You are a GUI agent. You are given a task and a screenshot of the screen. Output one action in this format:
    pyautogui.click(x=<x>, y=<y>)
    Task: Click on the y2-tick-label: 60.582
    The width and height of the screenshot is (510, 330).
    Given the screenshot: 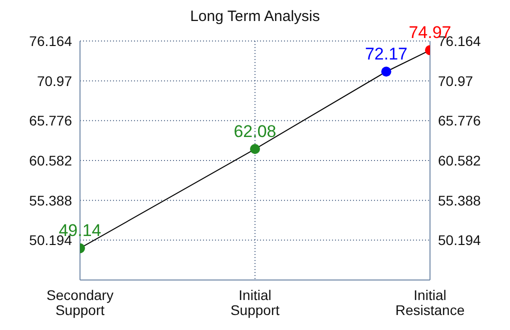 What is the action you would take?
    pyautogui.click(x=460, y=160)
    